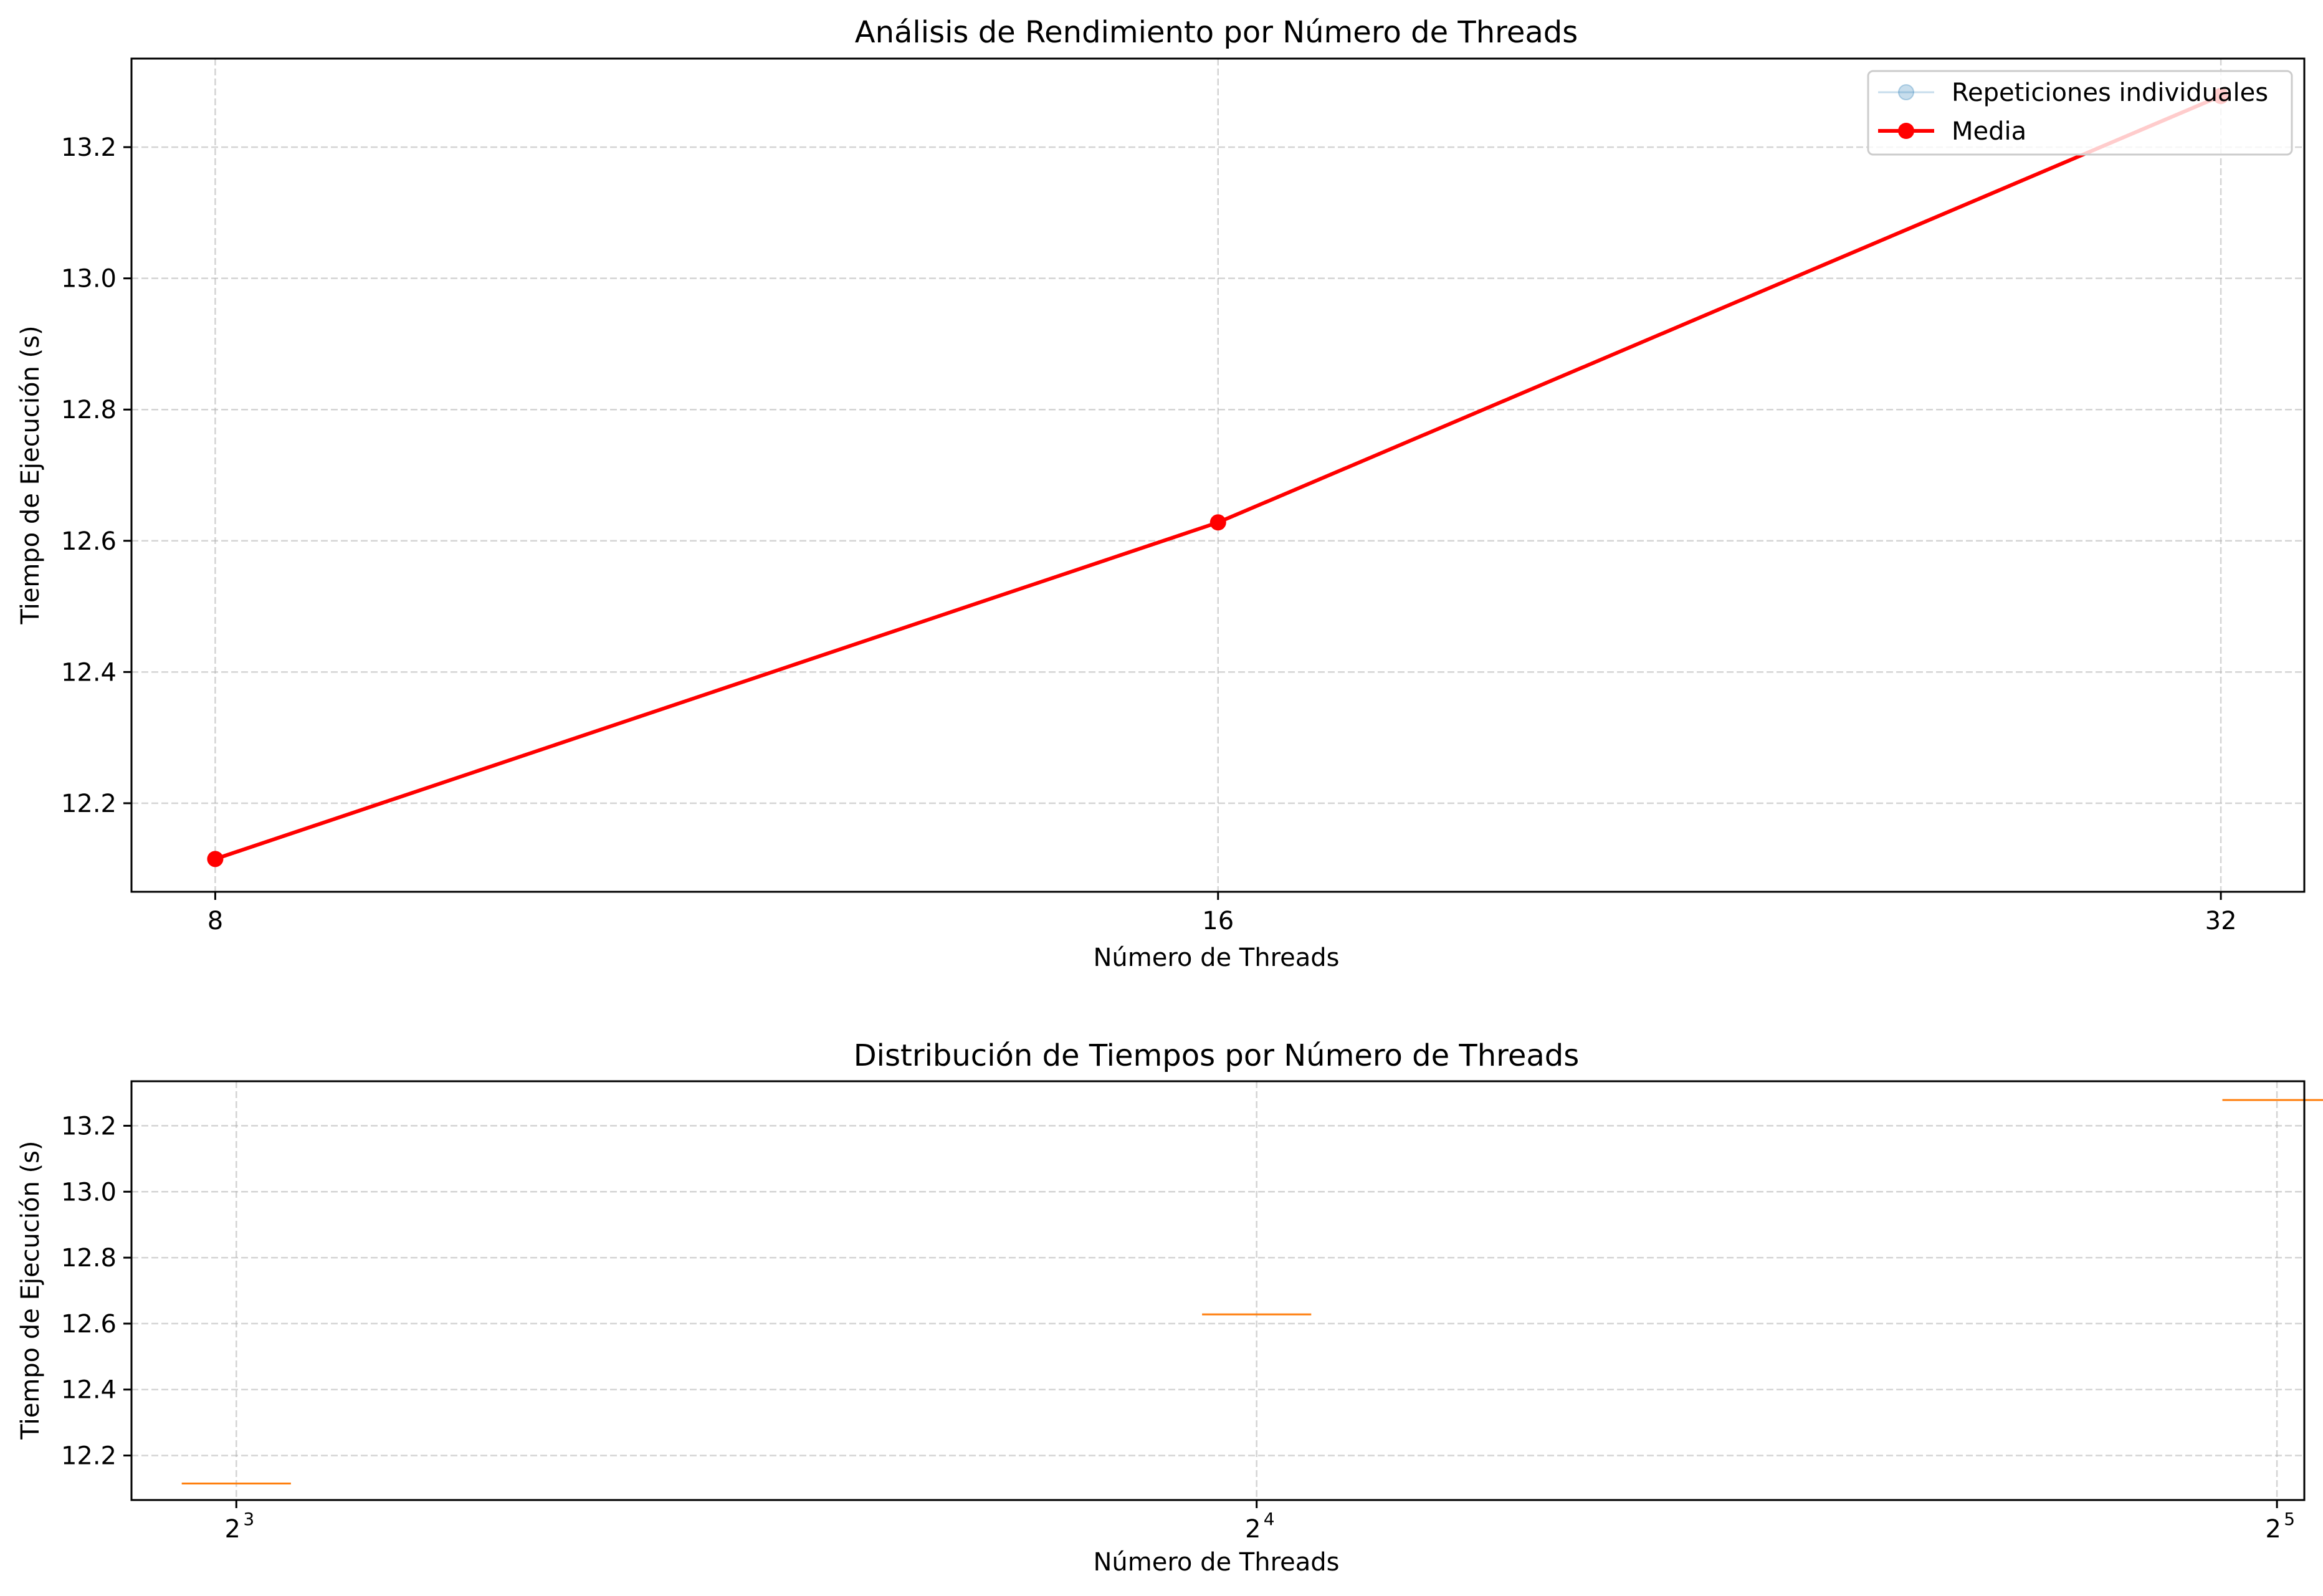  I want to click on bottom-ytick-label: 12.6, so click(89, 1324).